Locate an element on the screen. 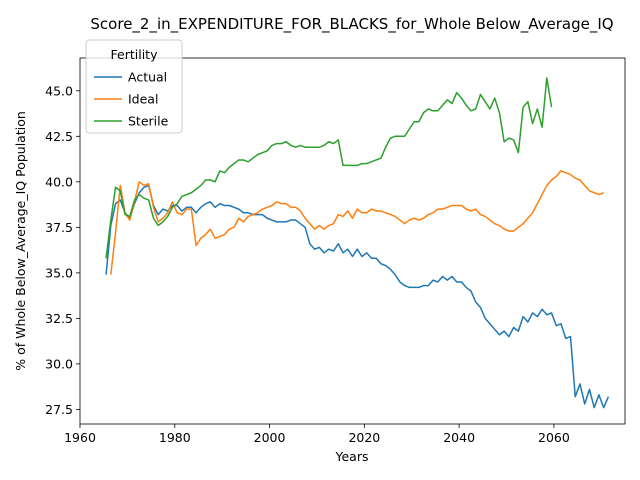 The image size is (640, 480). y-tick-label: 42.5 is located at coordinates (59, 136).